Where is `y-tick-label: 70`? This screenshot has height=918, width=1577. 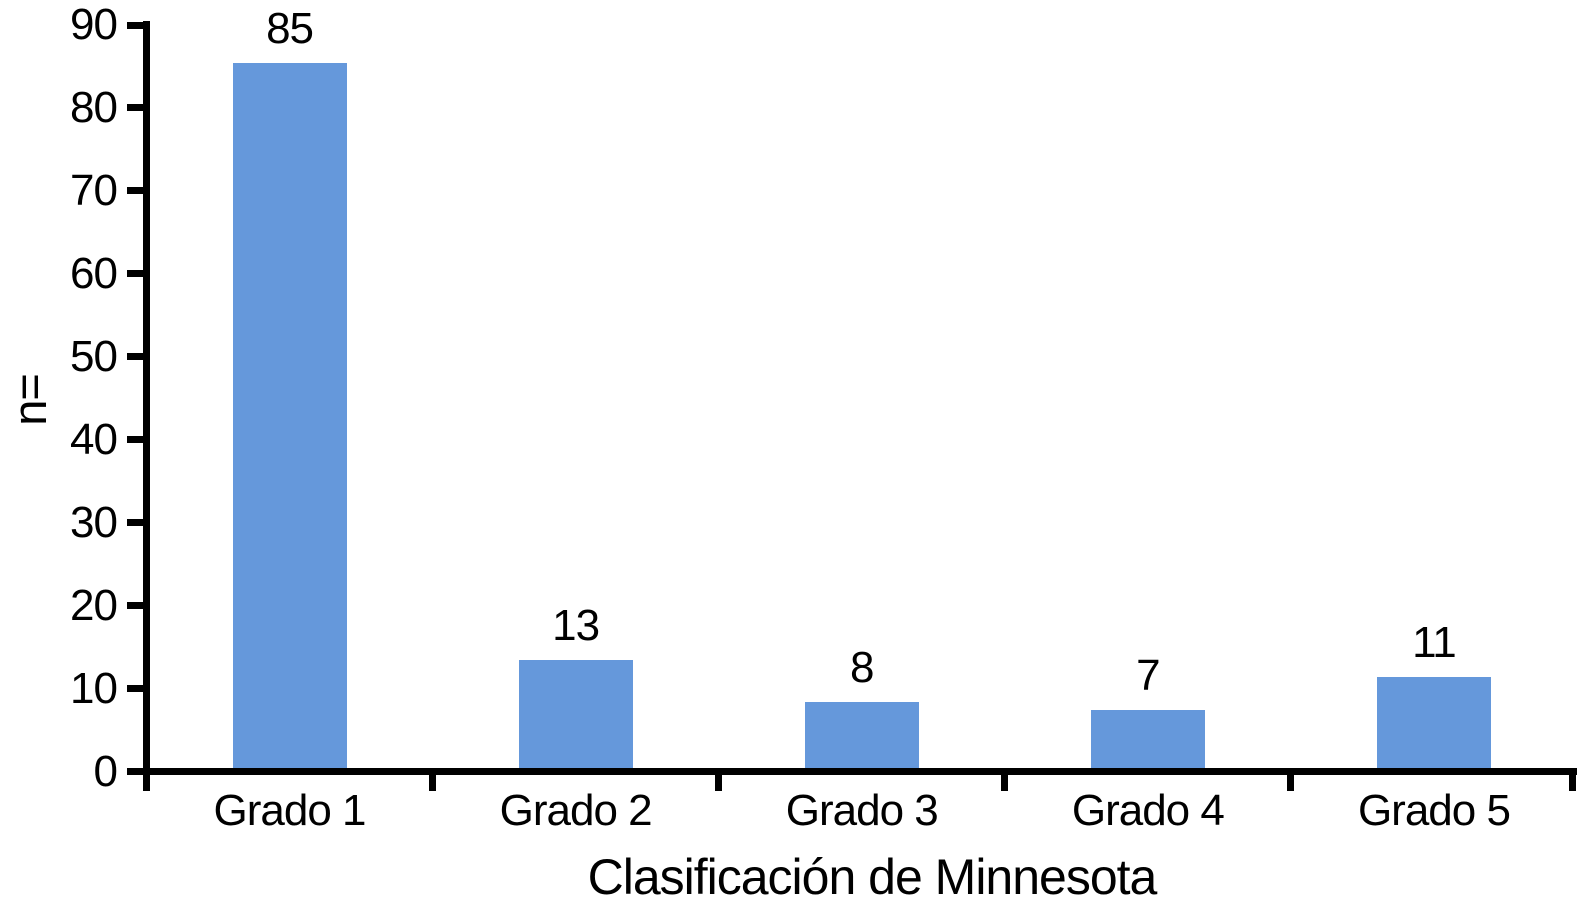 y-tick-label: 70 is located at coordinates (94, 190).